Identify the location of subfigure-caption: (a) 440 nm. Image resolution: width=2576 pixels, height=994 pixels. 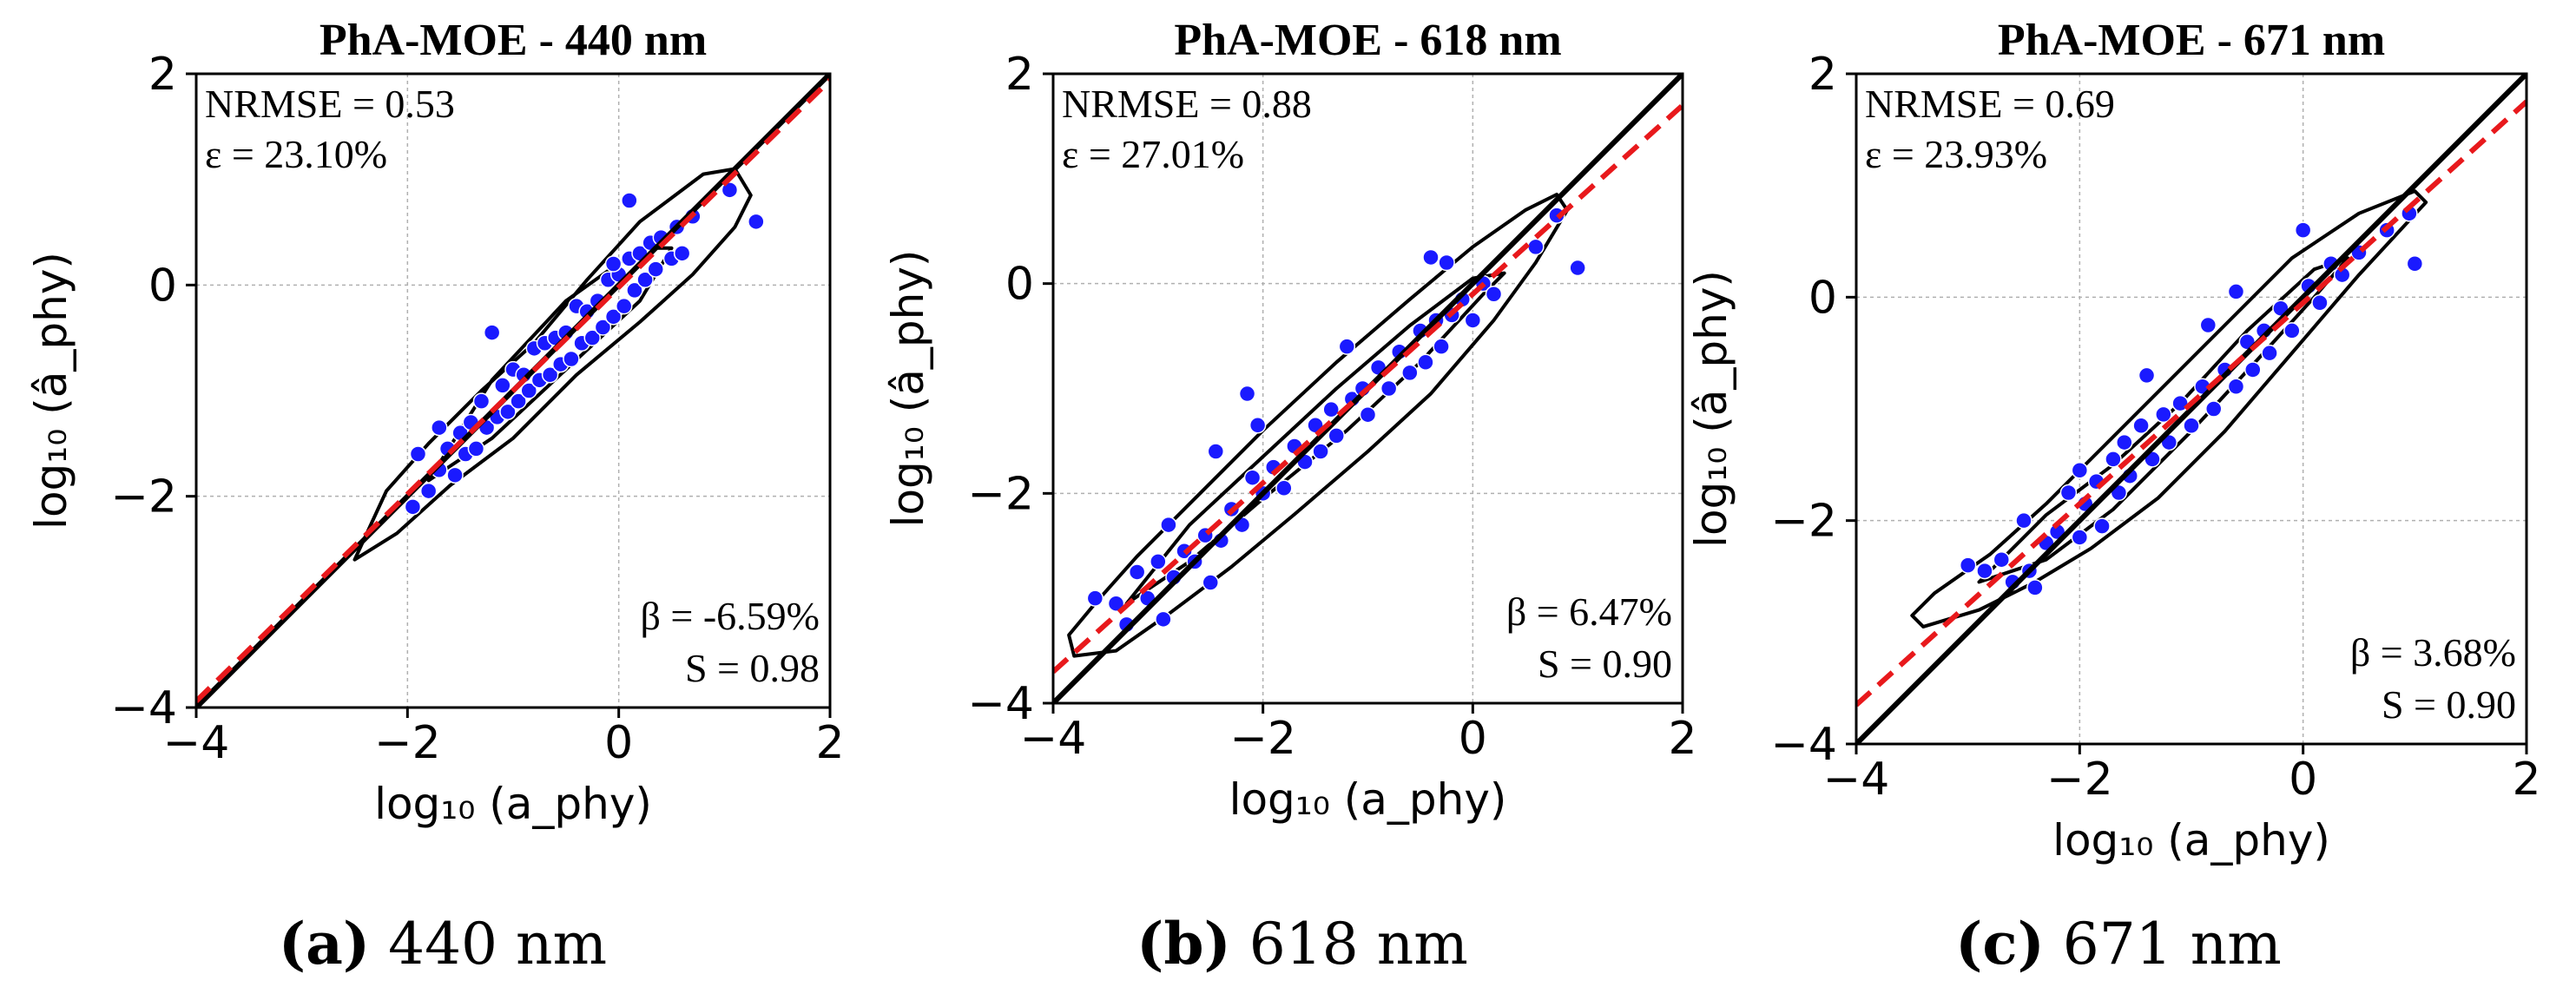
(443, 944).